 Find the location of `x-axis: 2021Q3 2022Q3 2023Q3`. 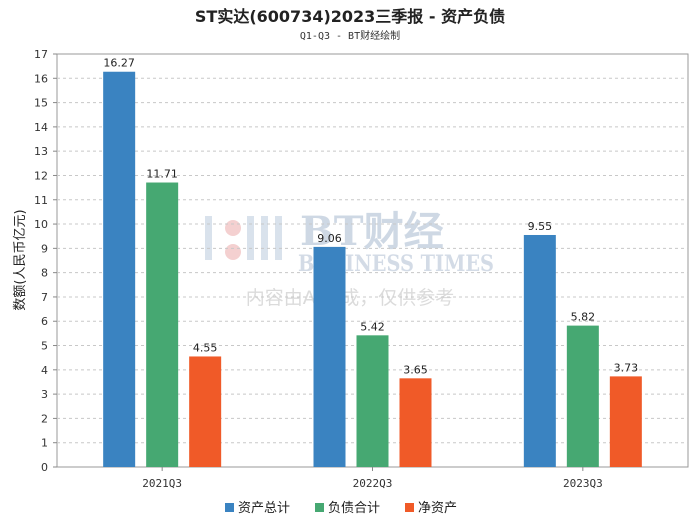

x-axis: 2021Q3 2022Q3 2023Q3 is located at coordinates (372, 478).